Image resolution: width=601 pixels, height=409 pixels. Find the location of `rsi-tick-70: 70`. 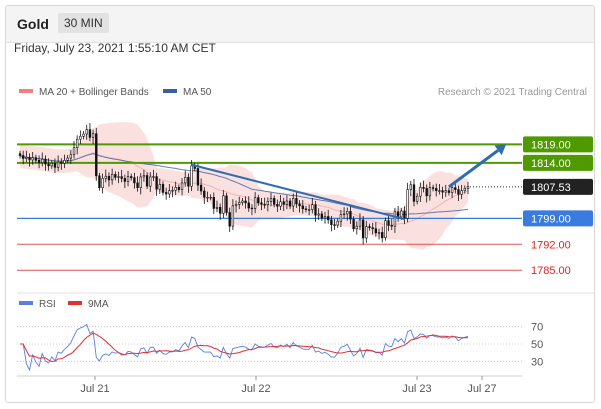

rsi-tick-70: 70 is located at coordinates (537, 328).